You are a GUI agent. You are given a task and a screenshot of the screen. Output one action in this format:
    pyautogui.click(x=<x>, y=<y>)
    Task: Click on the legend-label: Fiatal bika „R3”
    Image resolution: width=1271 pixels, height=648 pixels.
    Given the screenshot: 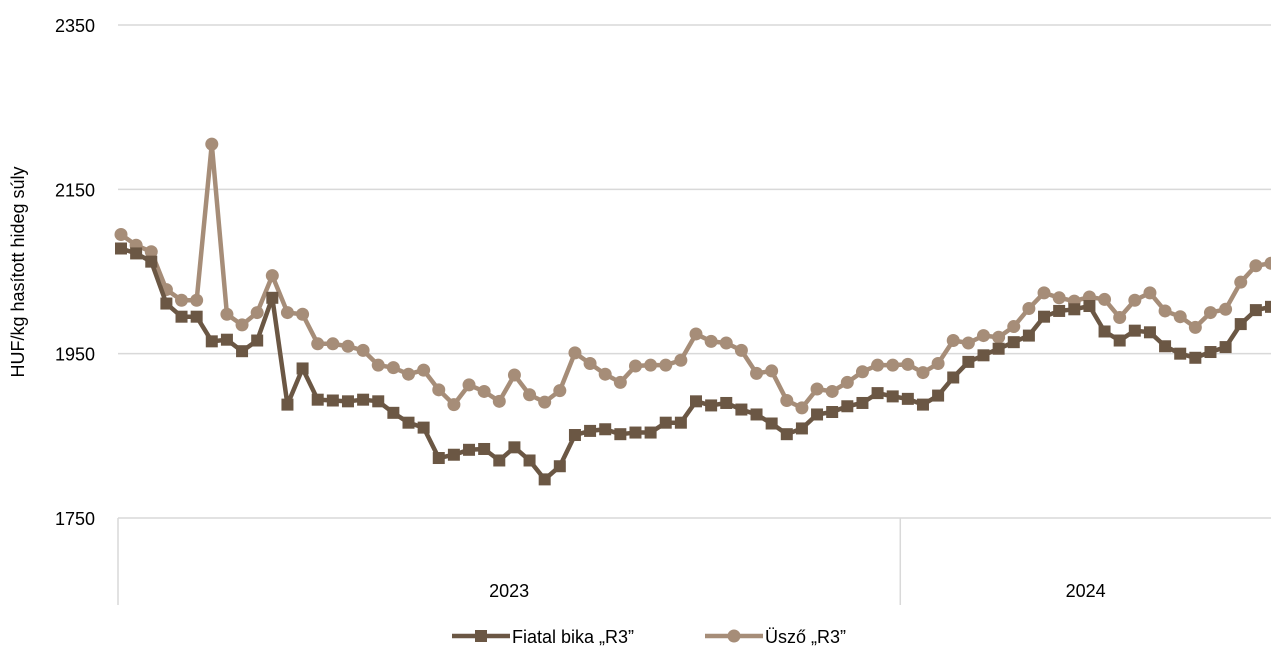 What is the action you would take?
    pyautogui.click(x=573, y=637)
    